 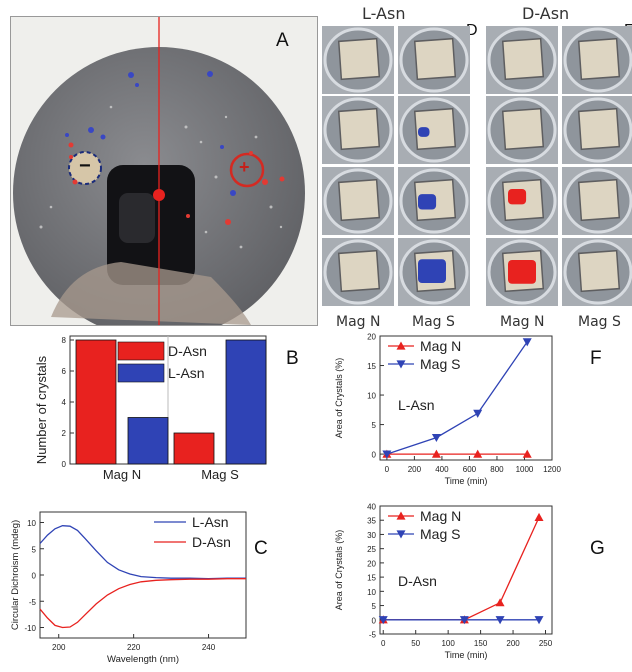 I want to click on grid-label-d-mag-s: Mag S, so click(x=599, y=322).